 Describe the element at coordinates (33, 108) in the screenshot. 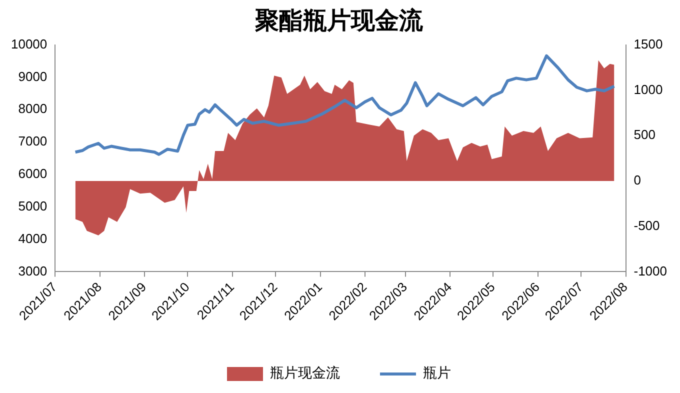

I see `y-tick-label: 8000` at that location.